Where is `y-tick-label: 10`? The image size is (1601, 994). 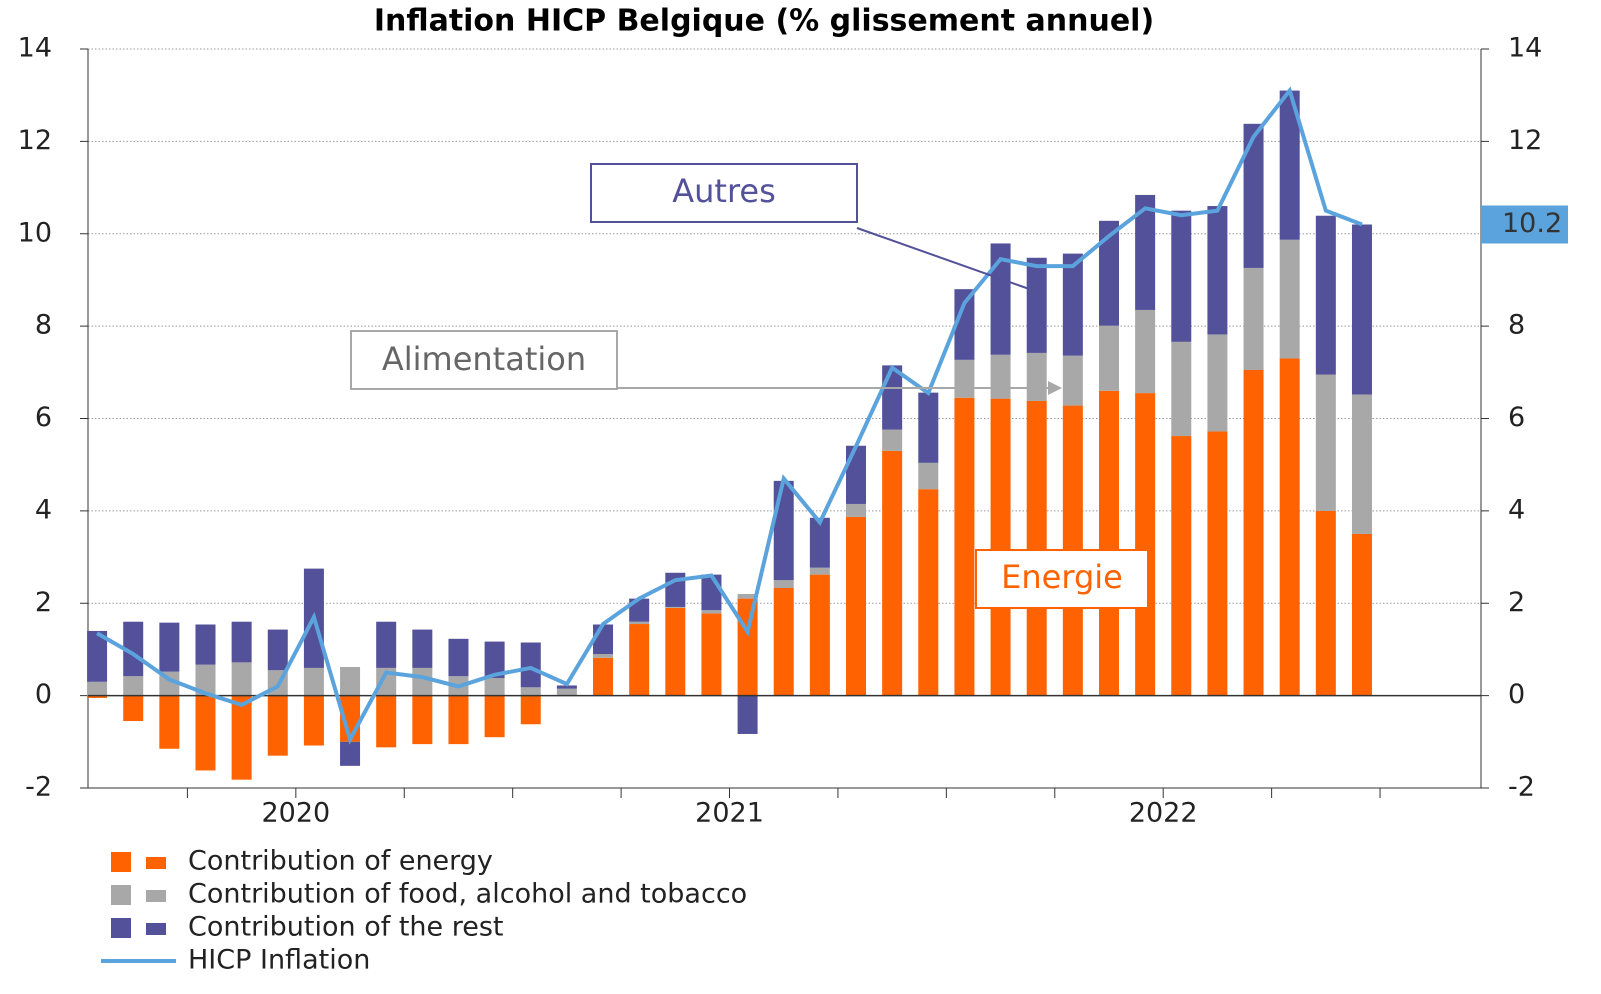
y-tick-label: 10 is located at coordinates (35, 232).